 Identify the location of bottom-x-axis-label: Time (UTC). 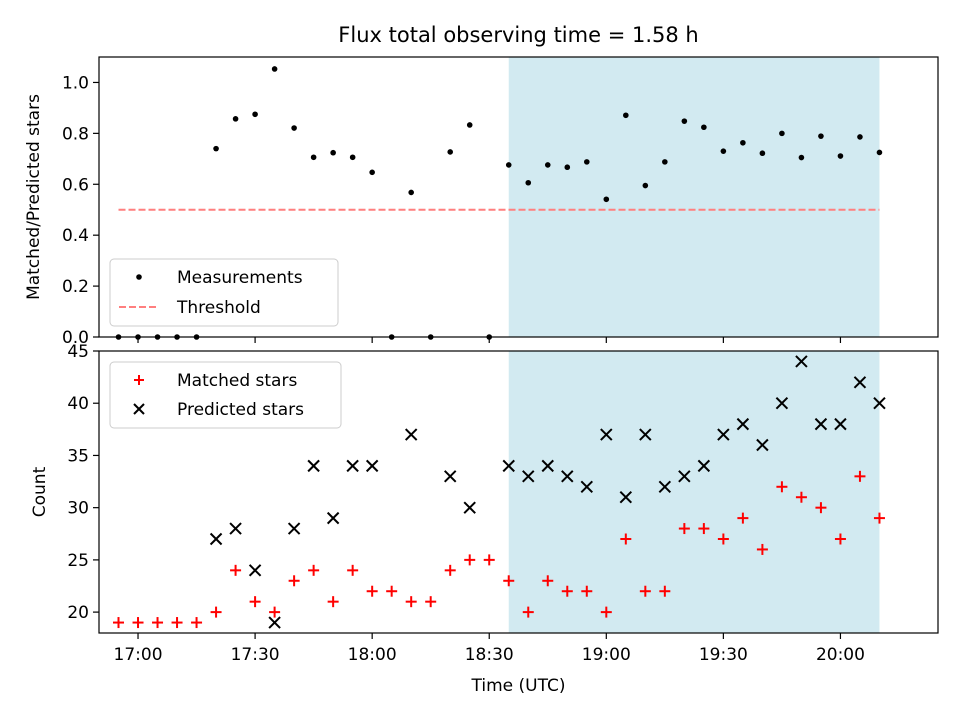
(518, 686).